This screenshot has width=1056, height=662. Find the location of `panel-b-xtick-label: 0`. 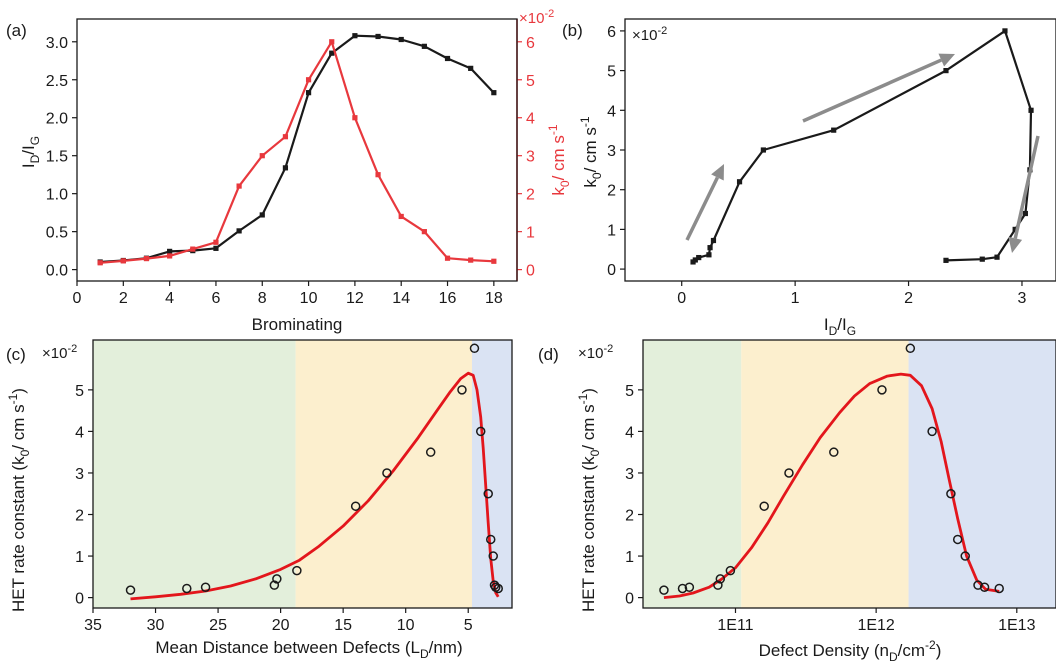

panel-b-xtick-label: 0 is located at coordinates (681, 298).